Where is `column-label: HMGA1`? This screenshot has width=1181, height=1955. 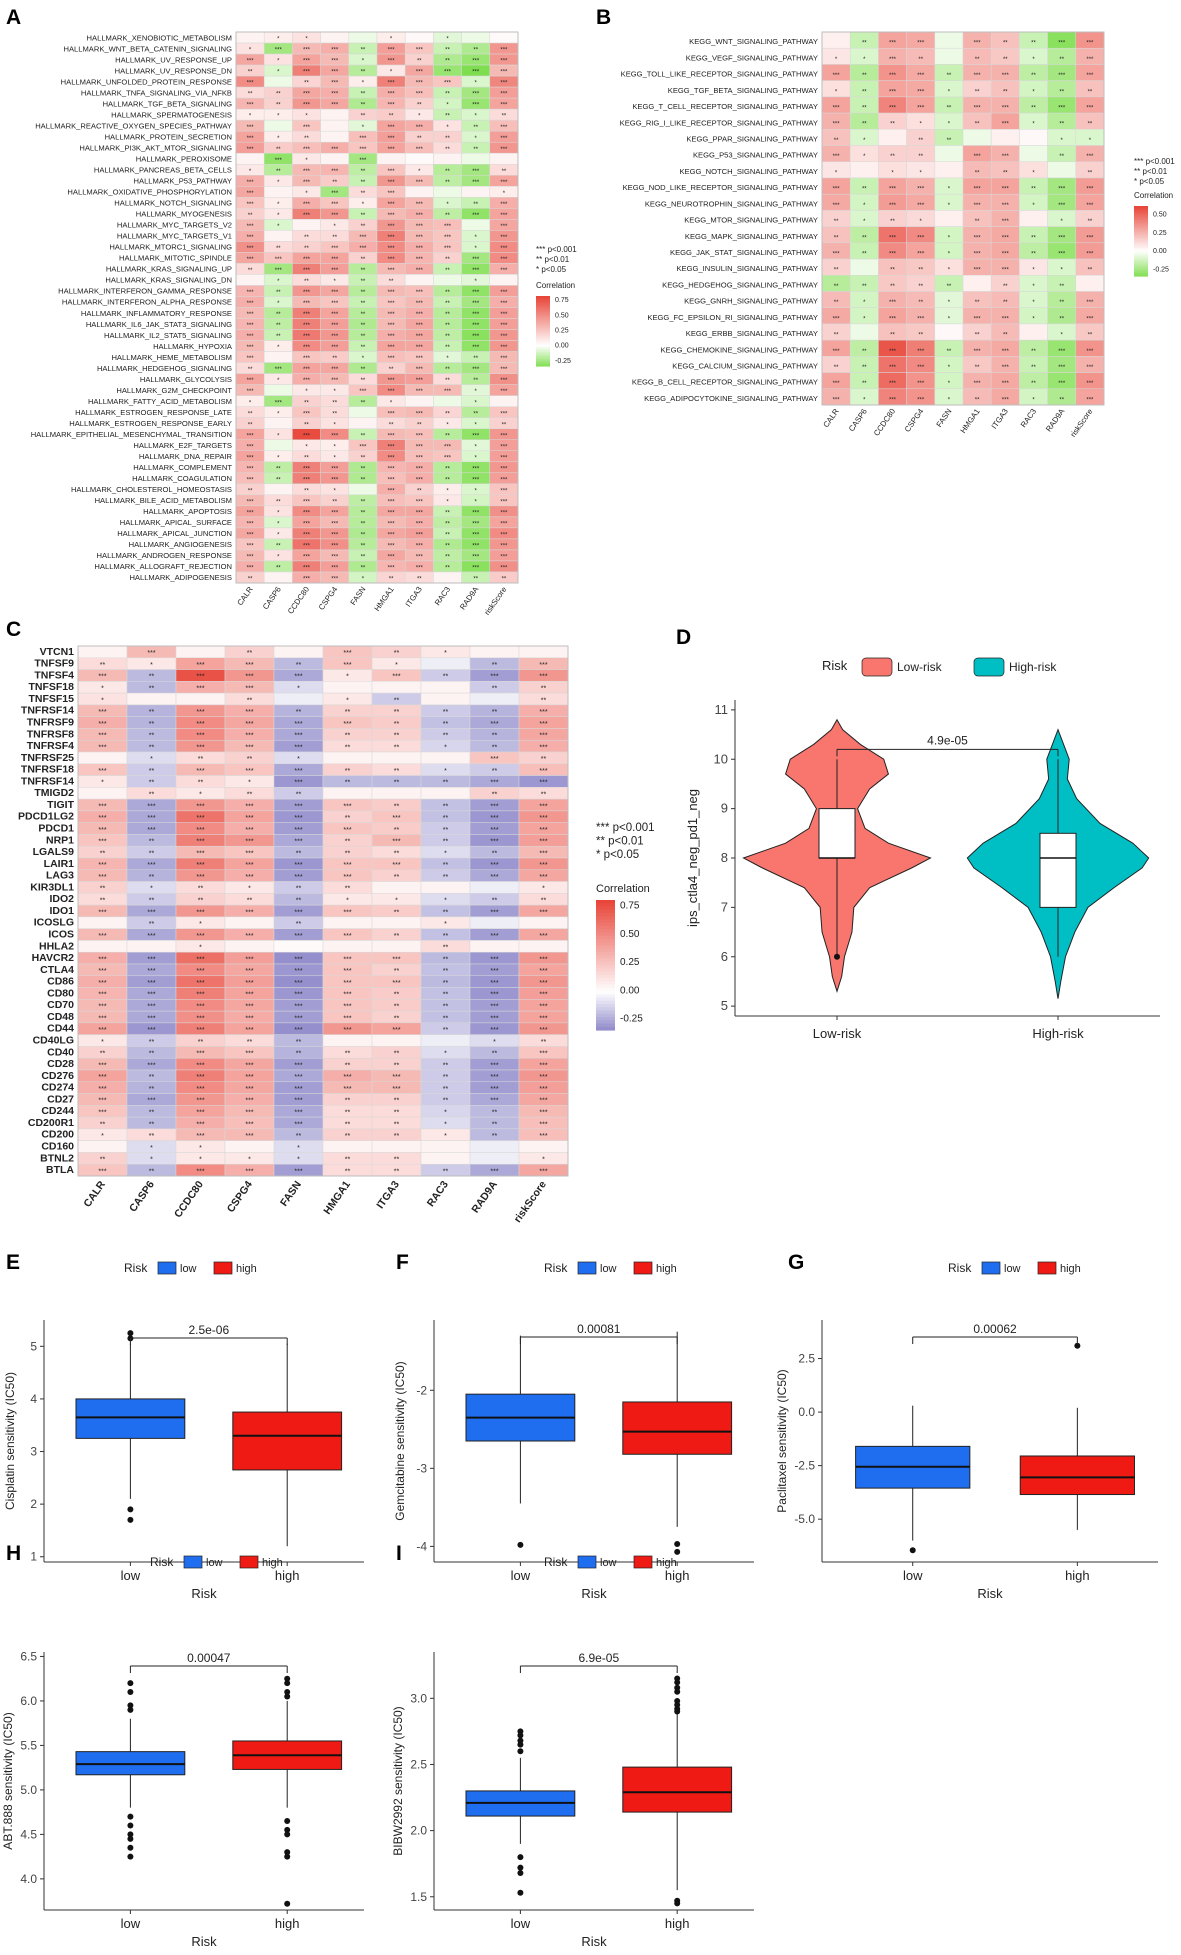 column-label: HMGA1 is located at coordinates (969, 421).